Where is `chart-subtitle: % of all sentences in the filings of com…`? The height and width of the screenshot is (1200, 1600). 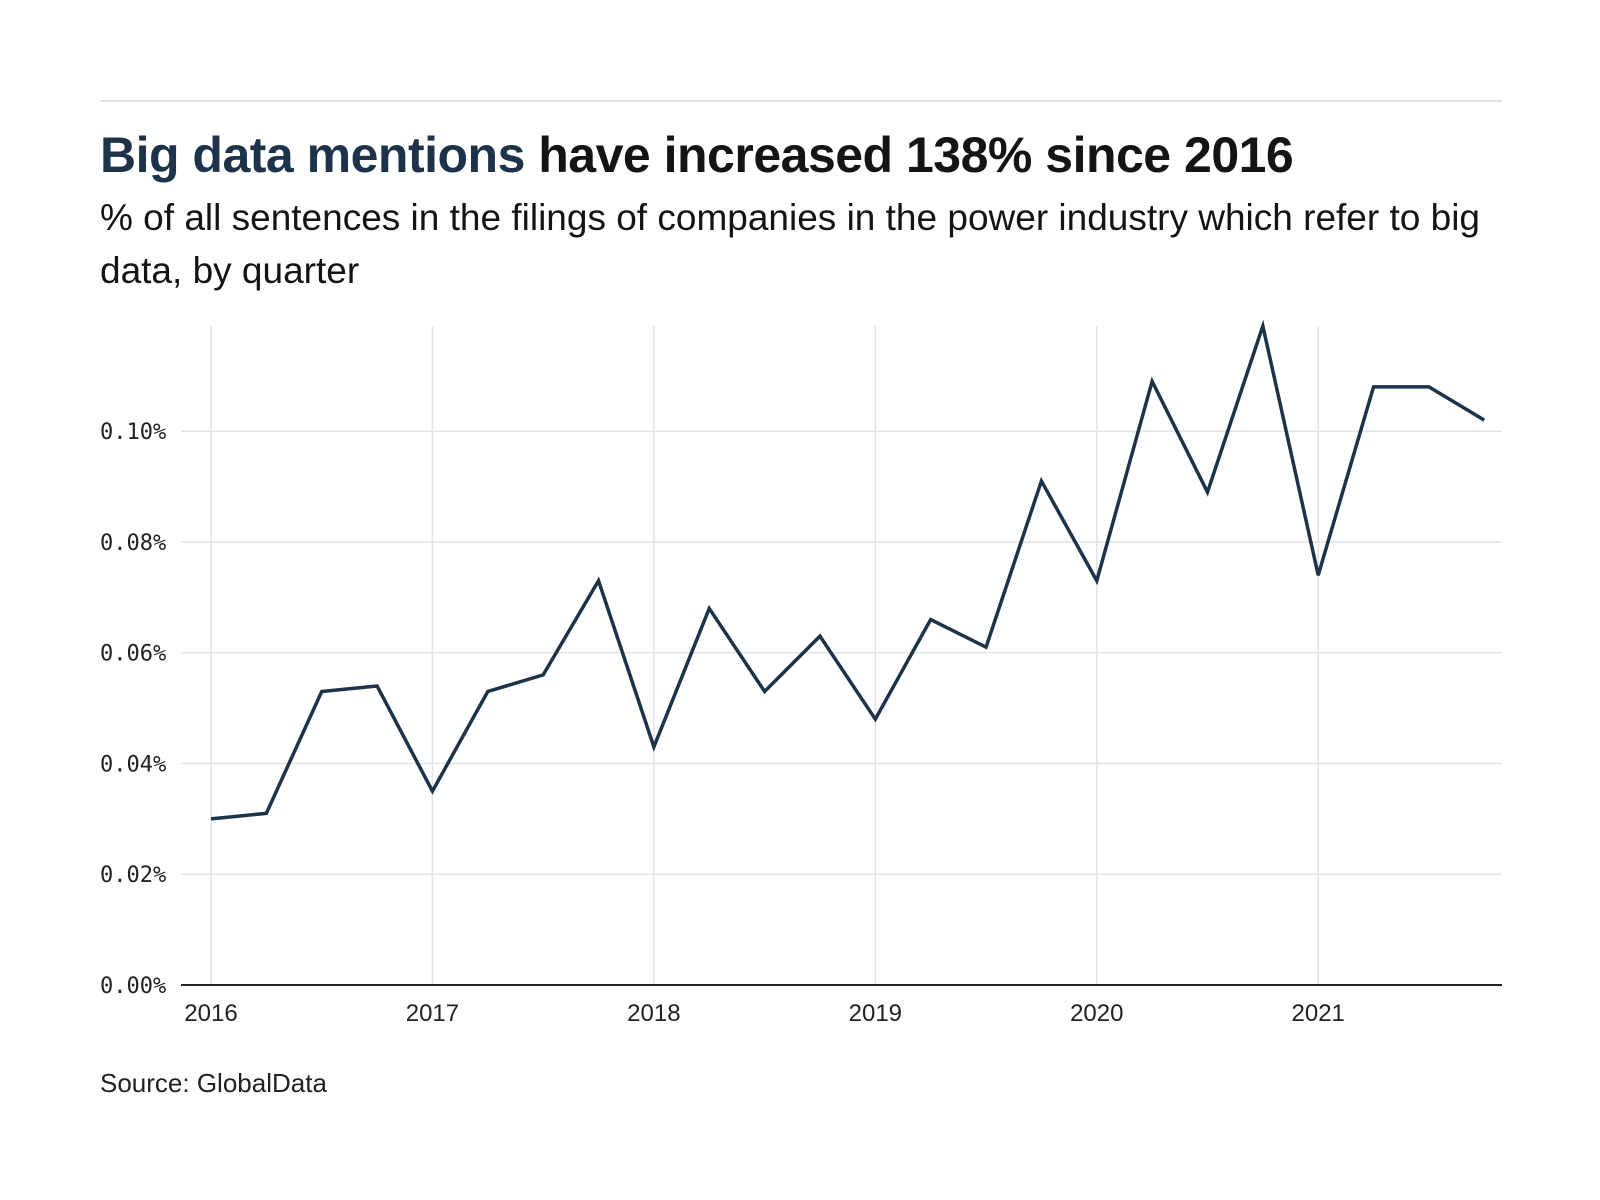 chart-subtitle: % of all sentences in the filings of com… is located at coordinates (790, 244).